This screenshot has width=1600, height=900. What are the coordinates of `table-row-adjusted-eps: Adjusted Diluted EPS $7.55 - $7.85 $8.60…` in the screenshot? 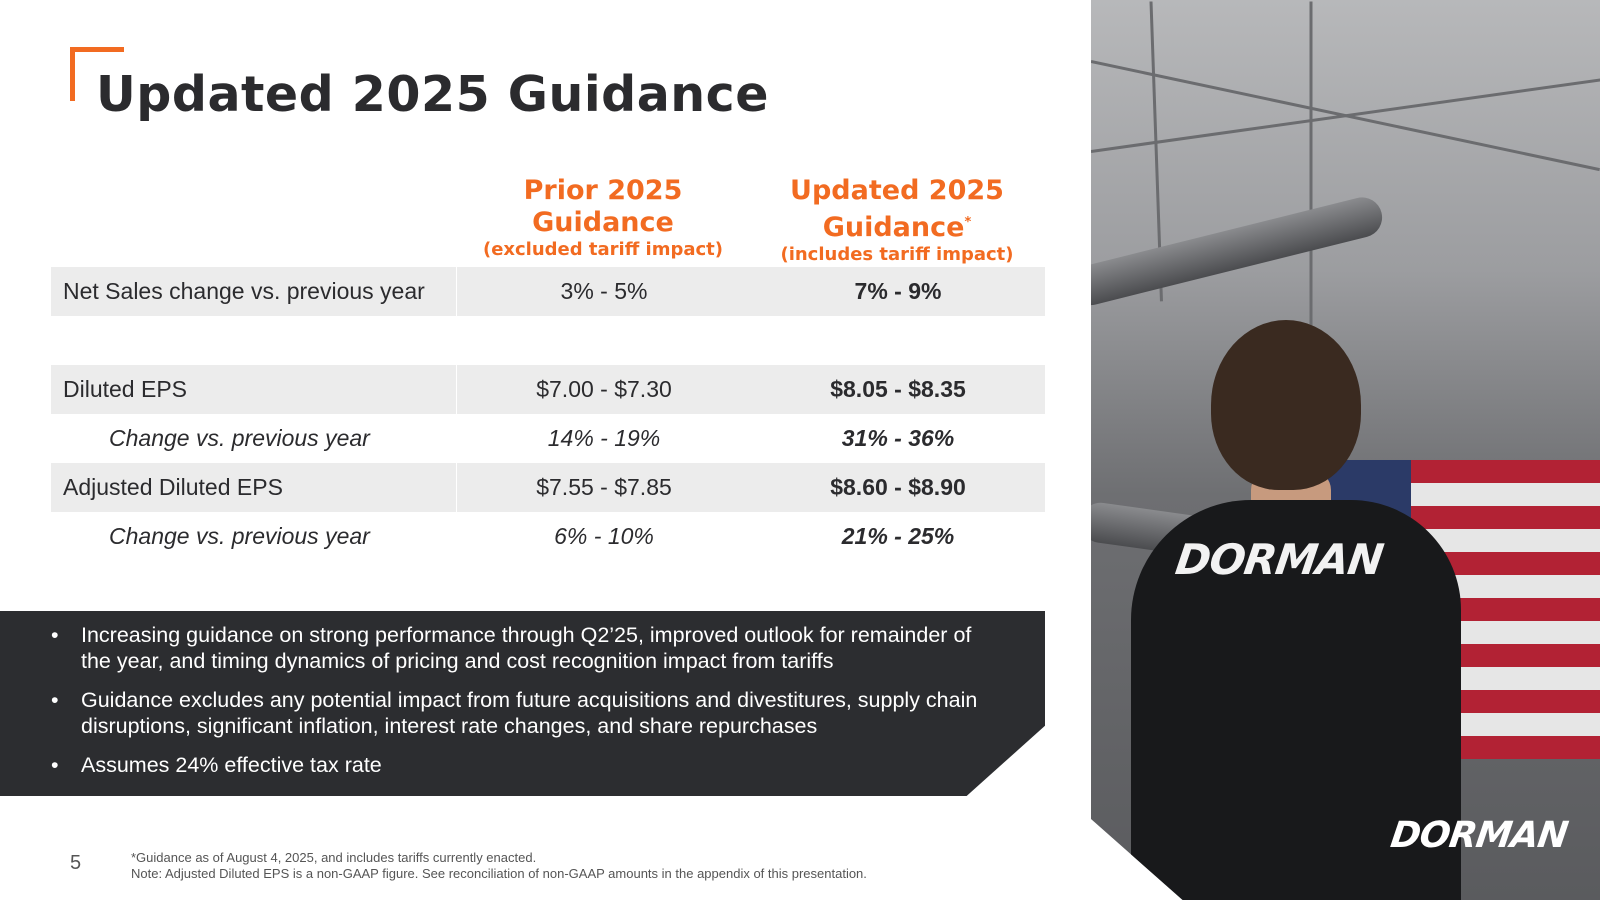 It's located at (548, 487).